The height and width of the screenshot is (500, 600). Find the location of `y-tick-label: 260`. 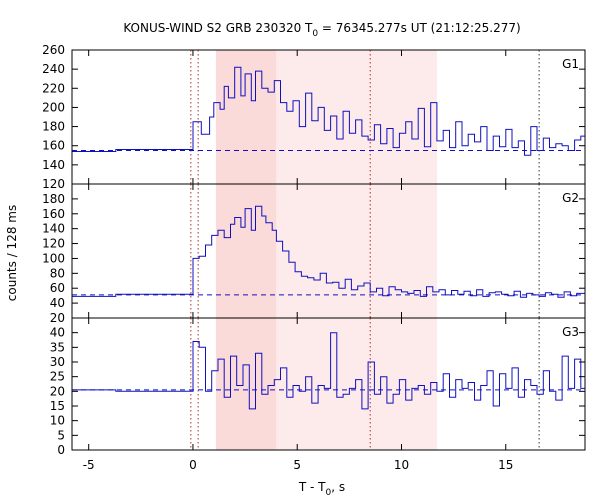

y-tick-label: 260 is located at coordinates (53, 50).